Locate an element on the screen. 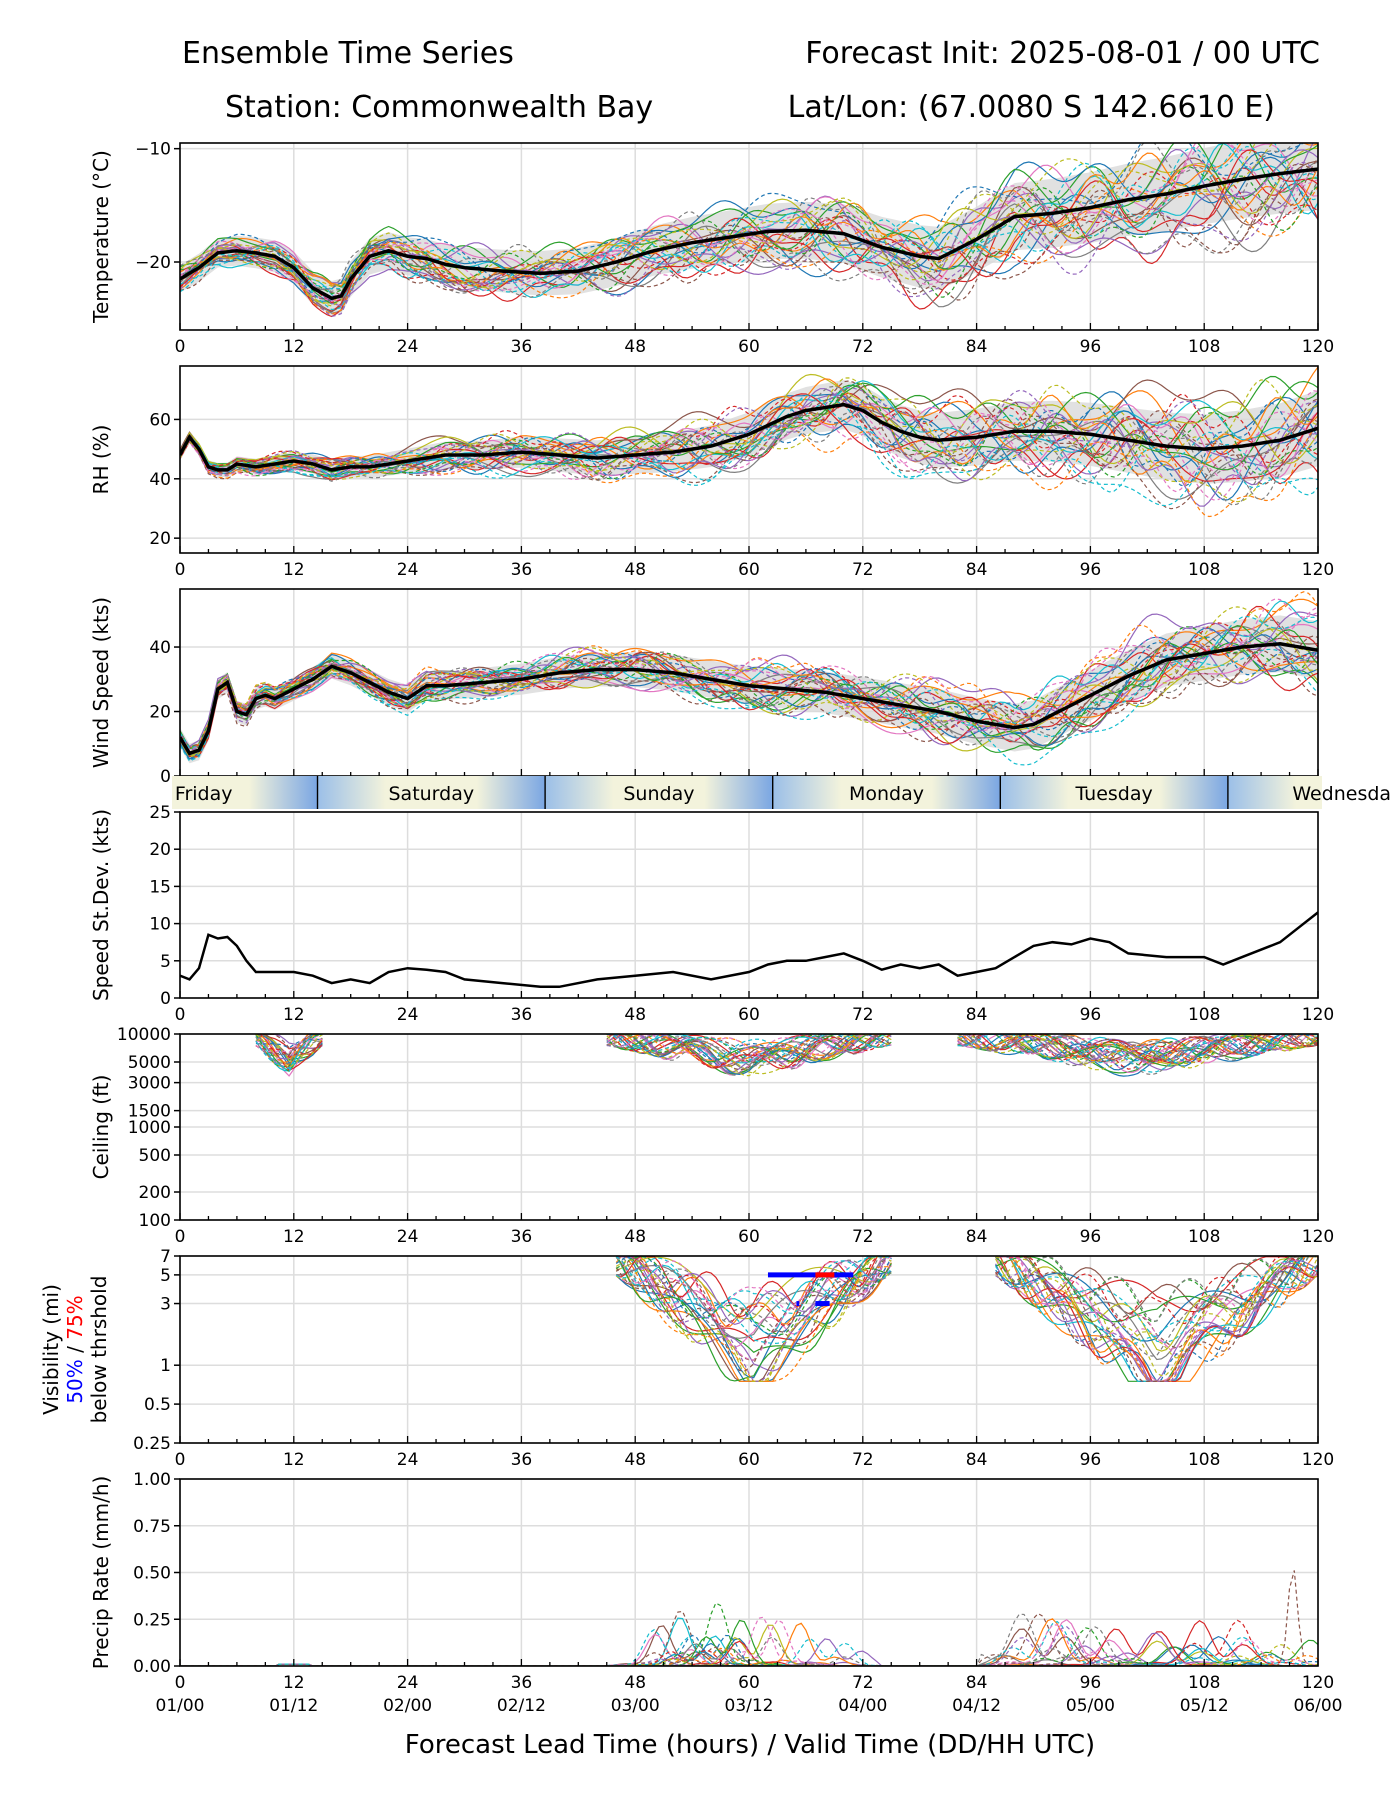 The image size is (1400, 1800). visibility-ytick-label: 0.25 is located at coordinates (152, 1444).